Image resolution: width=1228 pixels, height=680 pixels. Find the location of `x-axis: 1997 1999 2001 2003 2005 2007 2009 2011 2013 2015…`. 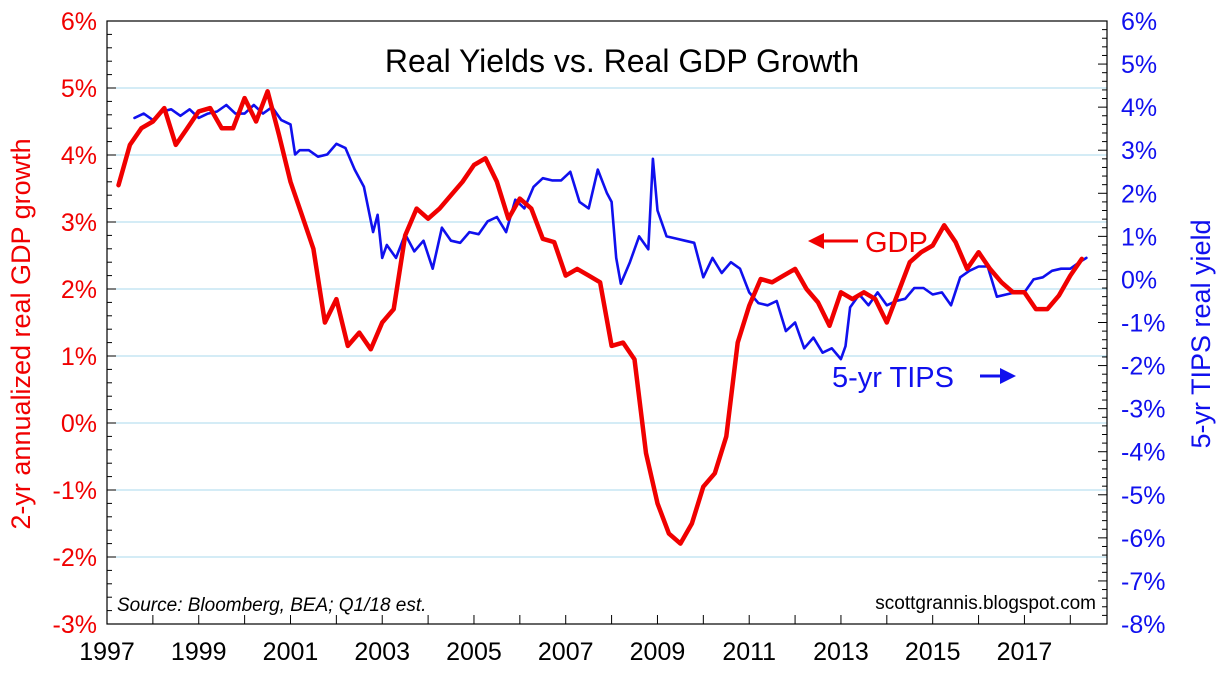

x-axis: 1997 1999 2001 2003 2005 2007 2009 2011 2013 2015… is located at coordinates (565, 652).